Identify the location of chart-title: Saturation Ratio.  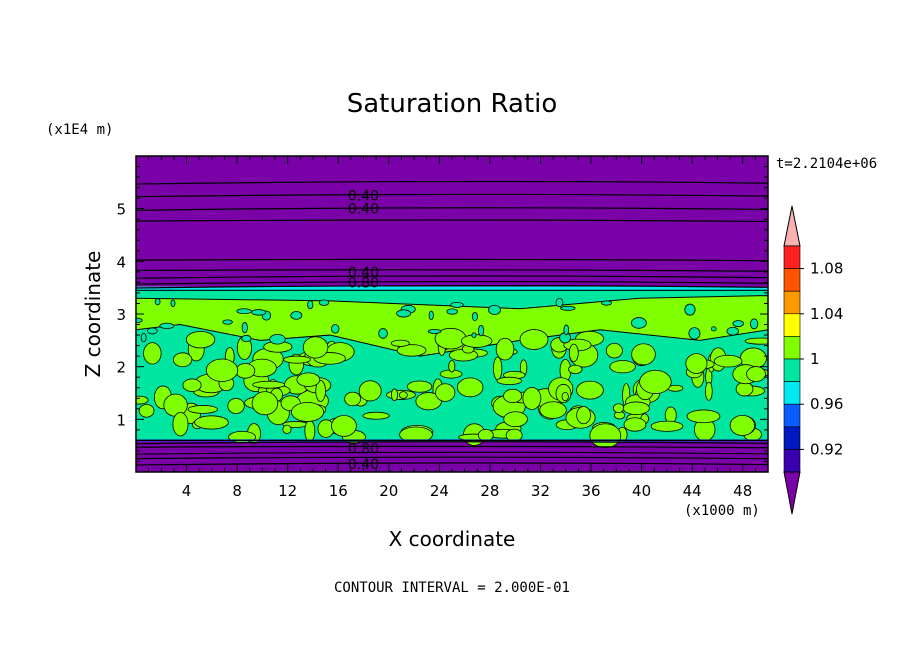
(452, 104).